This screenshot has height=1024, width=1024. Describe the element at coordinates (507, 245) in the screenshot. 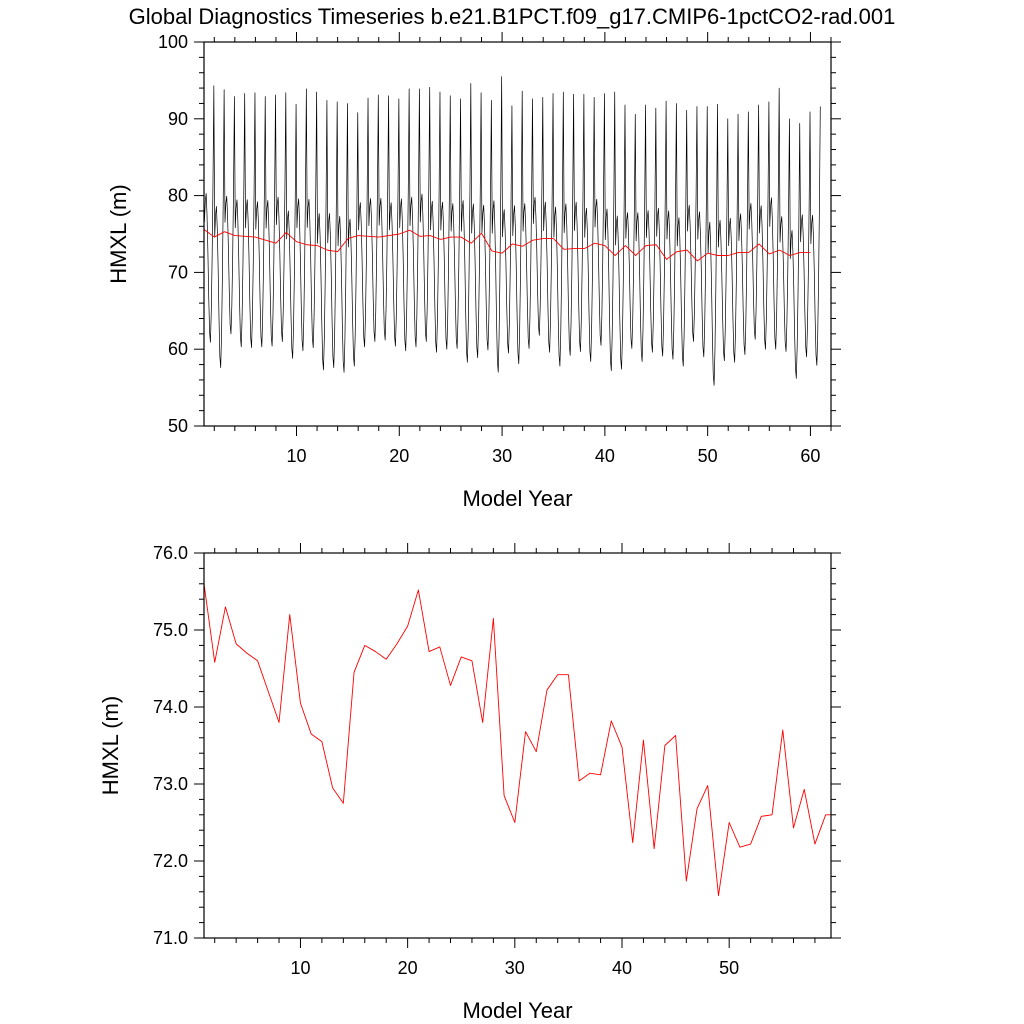

I see `annual-mean-line` at that location.